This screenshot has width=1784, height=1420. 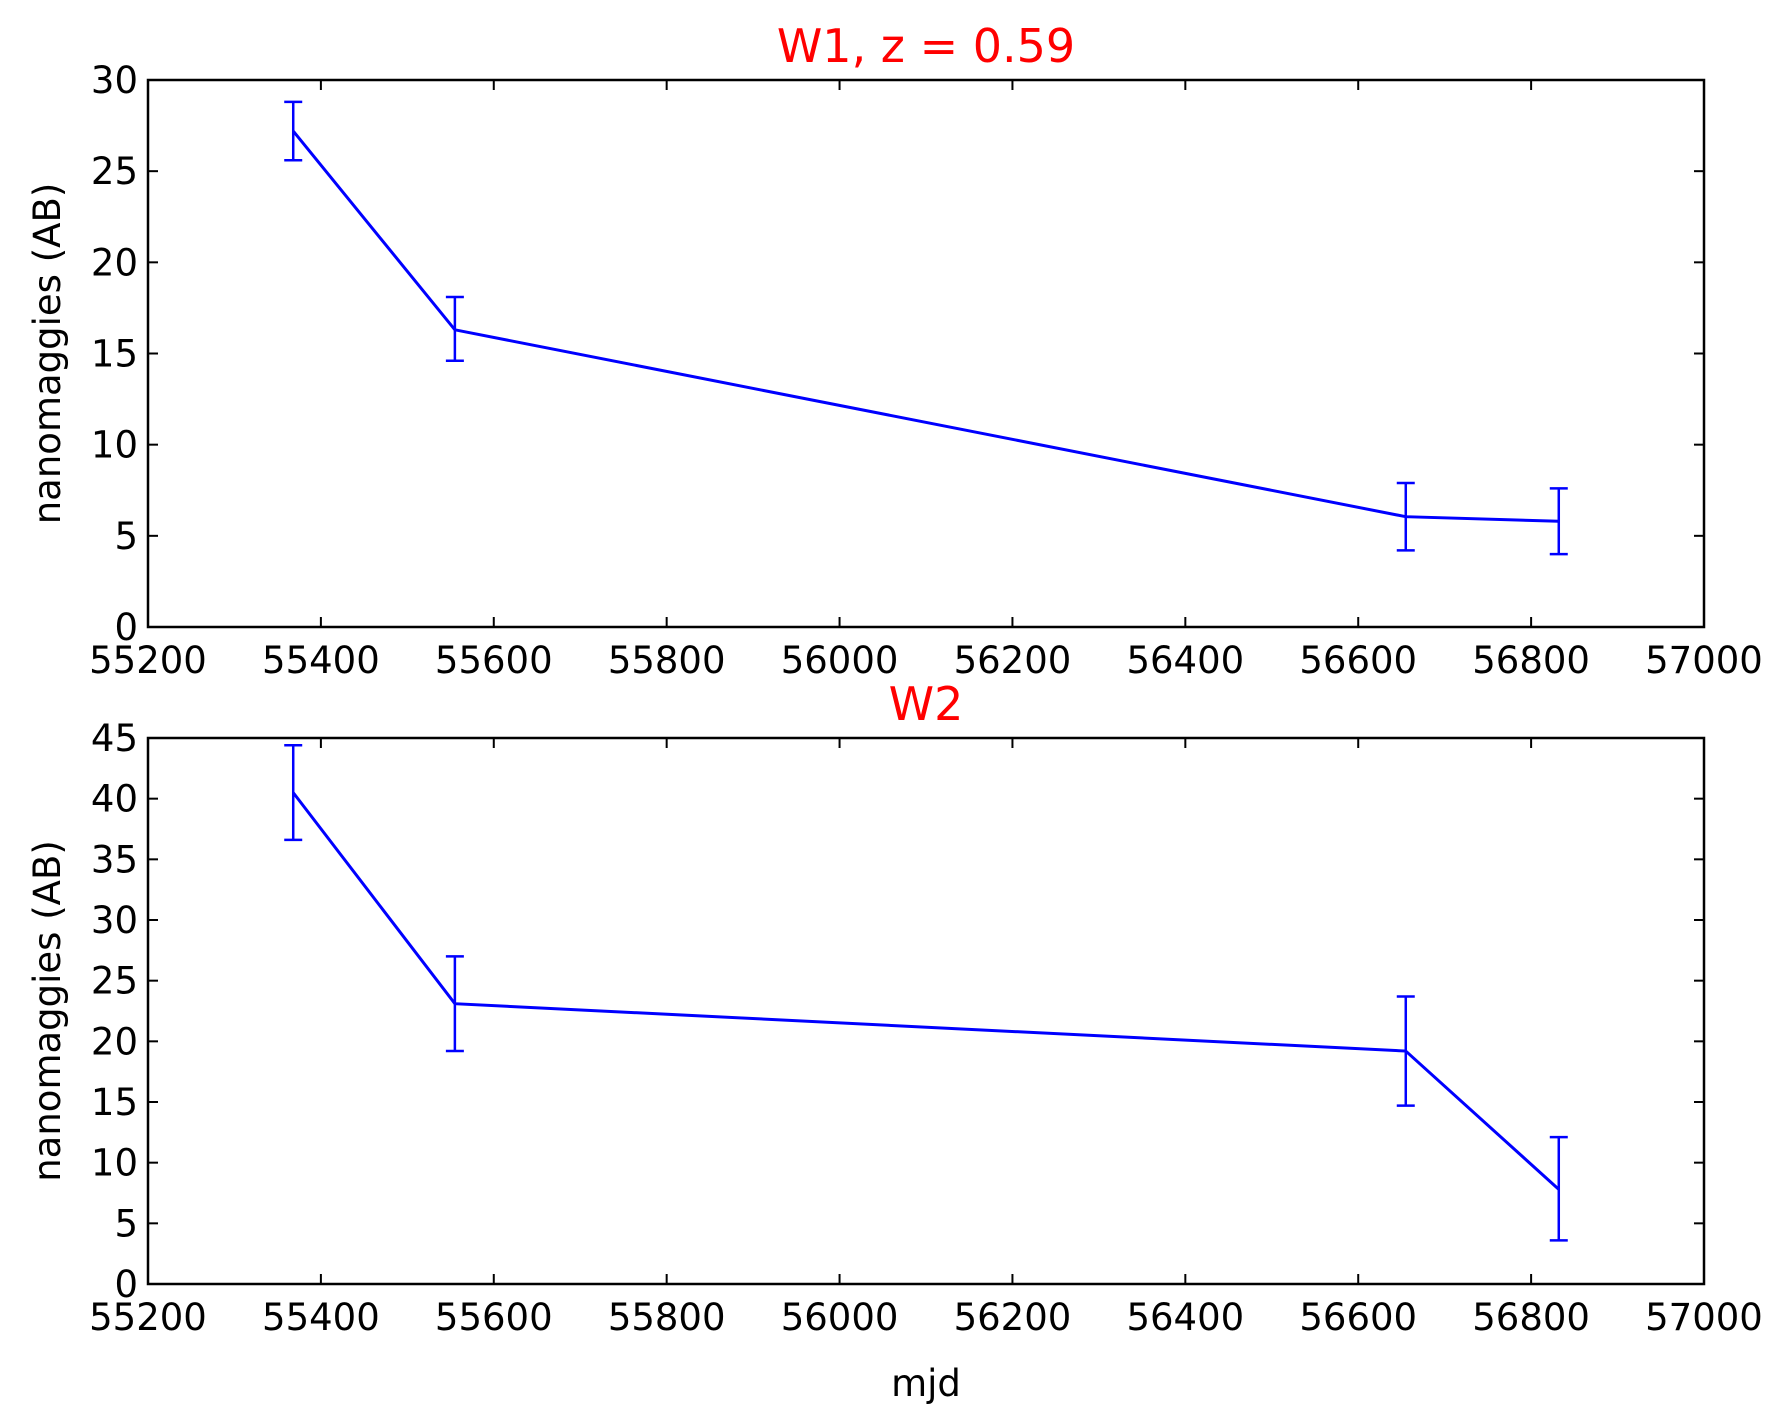 What do you see at coordinates (114, 1102) in the screenshot?
I see `w2-ytick-label: 15` at bounding box center [114, 1102].